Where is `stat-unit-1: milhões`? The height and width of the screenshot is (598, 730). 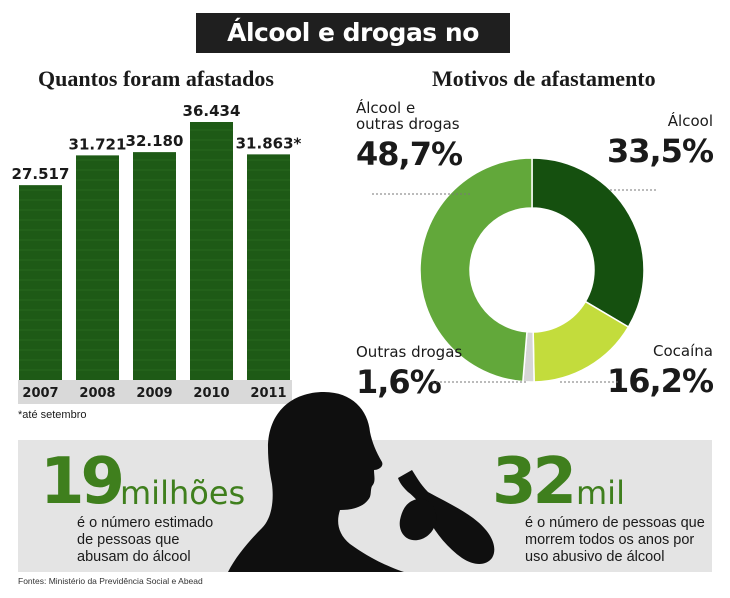
stat-unit-1: milhões is located at coordinates (183, 493).